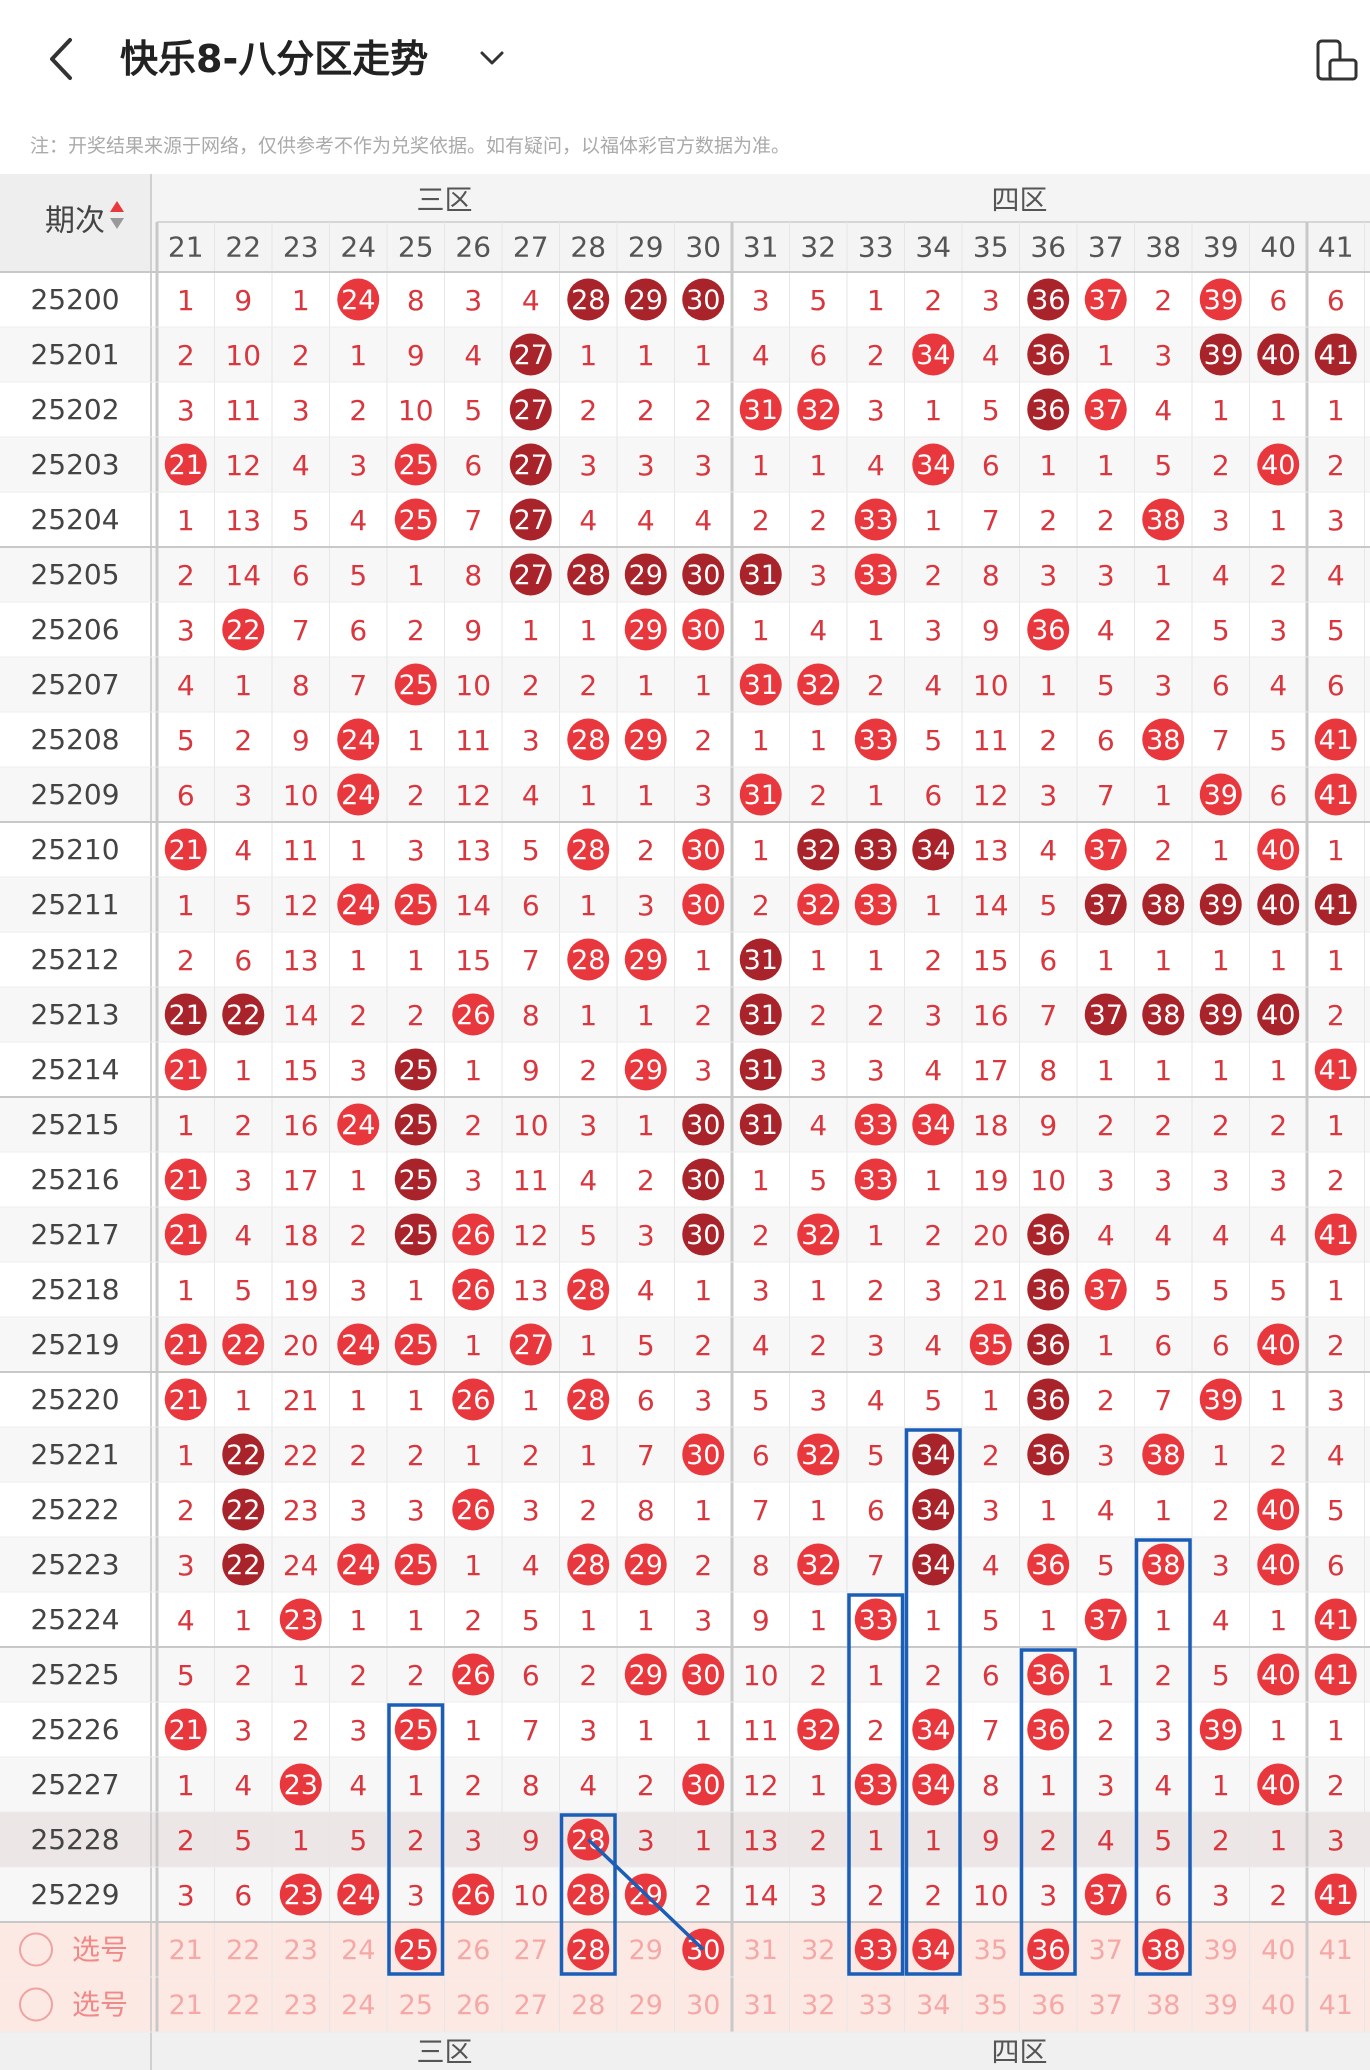  What do you see at coordinates (933, 2005) in the screenshot?
I see `select-number: 34` at bounding box center [933, 2005].